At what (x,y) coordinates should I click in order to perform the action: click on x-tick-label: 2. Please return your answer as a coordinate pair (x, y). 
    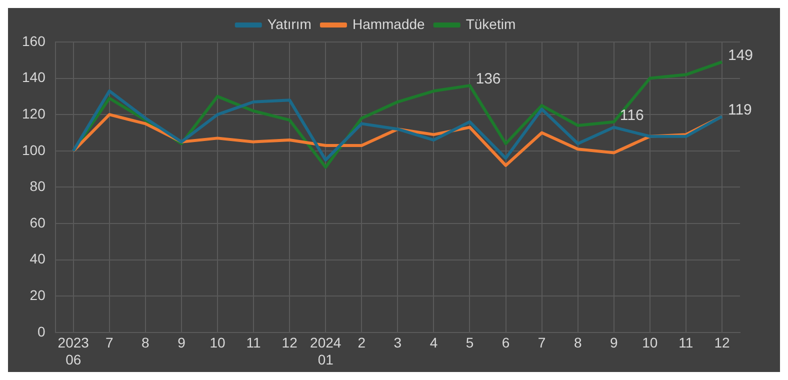
    Looking at the image, I should click on (362, 342).